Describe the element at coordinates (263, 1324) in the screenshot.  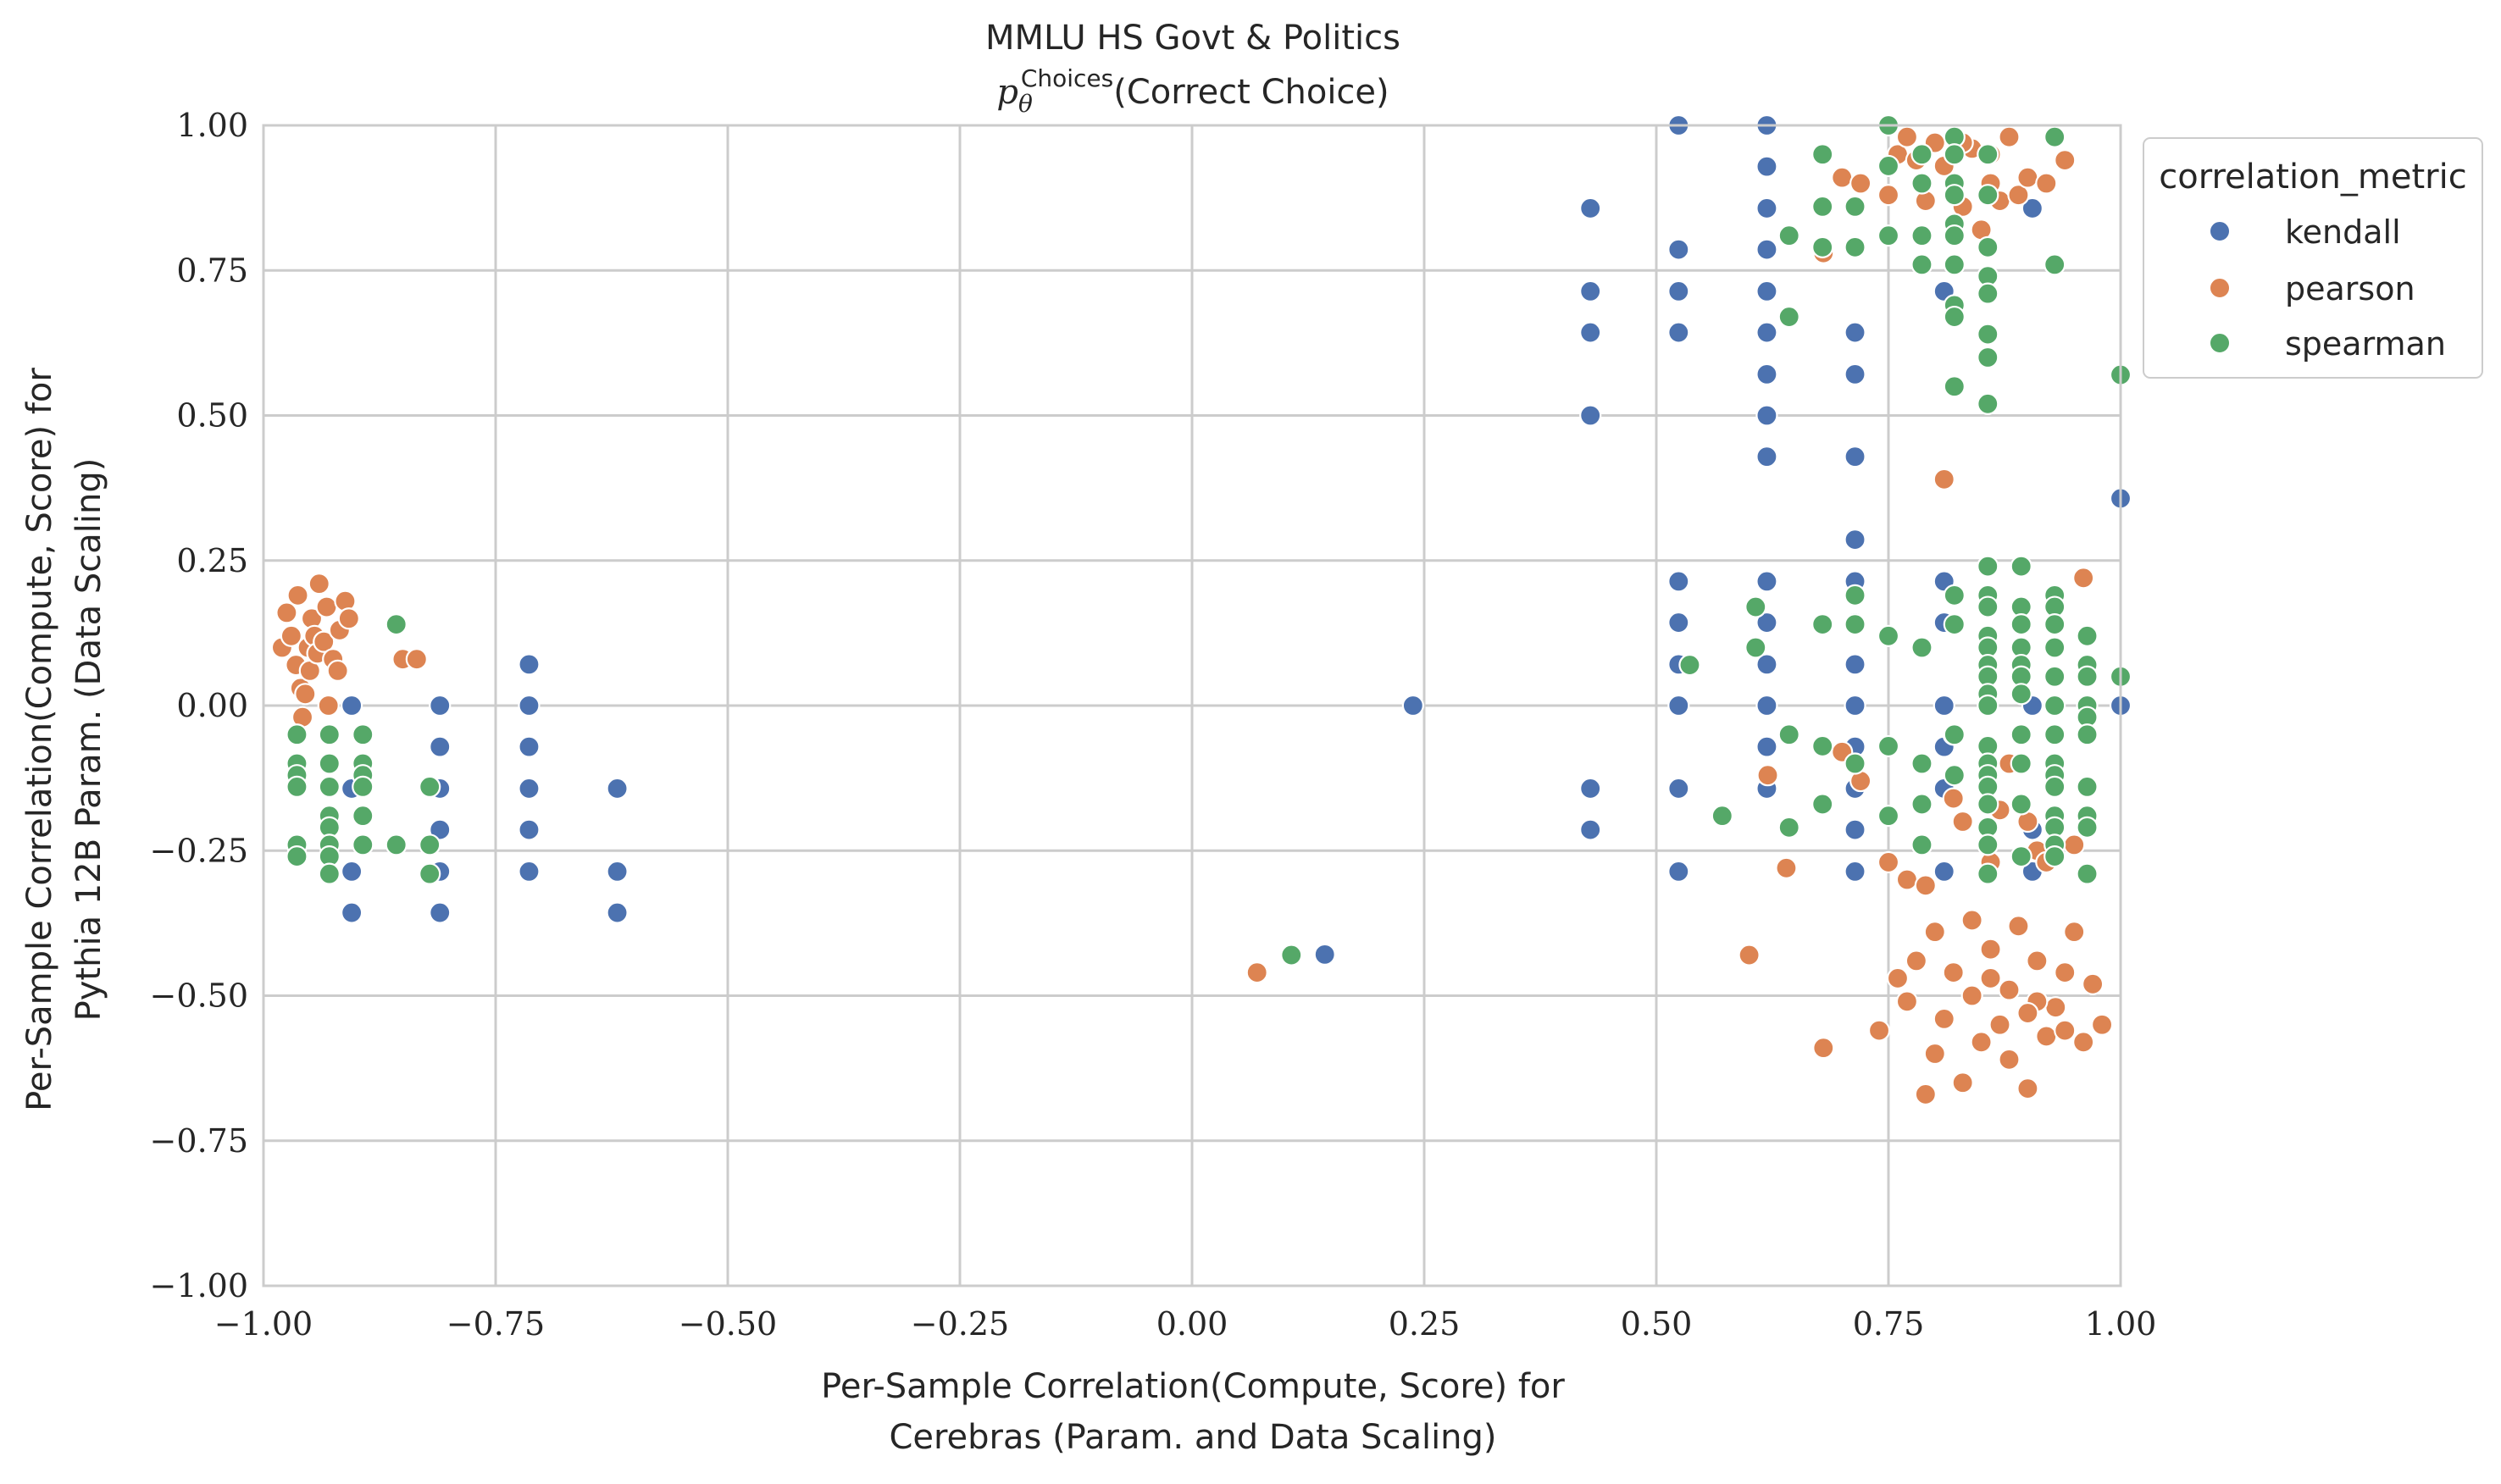
I see `x-tick-label: −1.00` at that location.